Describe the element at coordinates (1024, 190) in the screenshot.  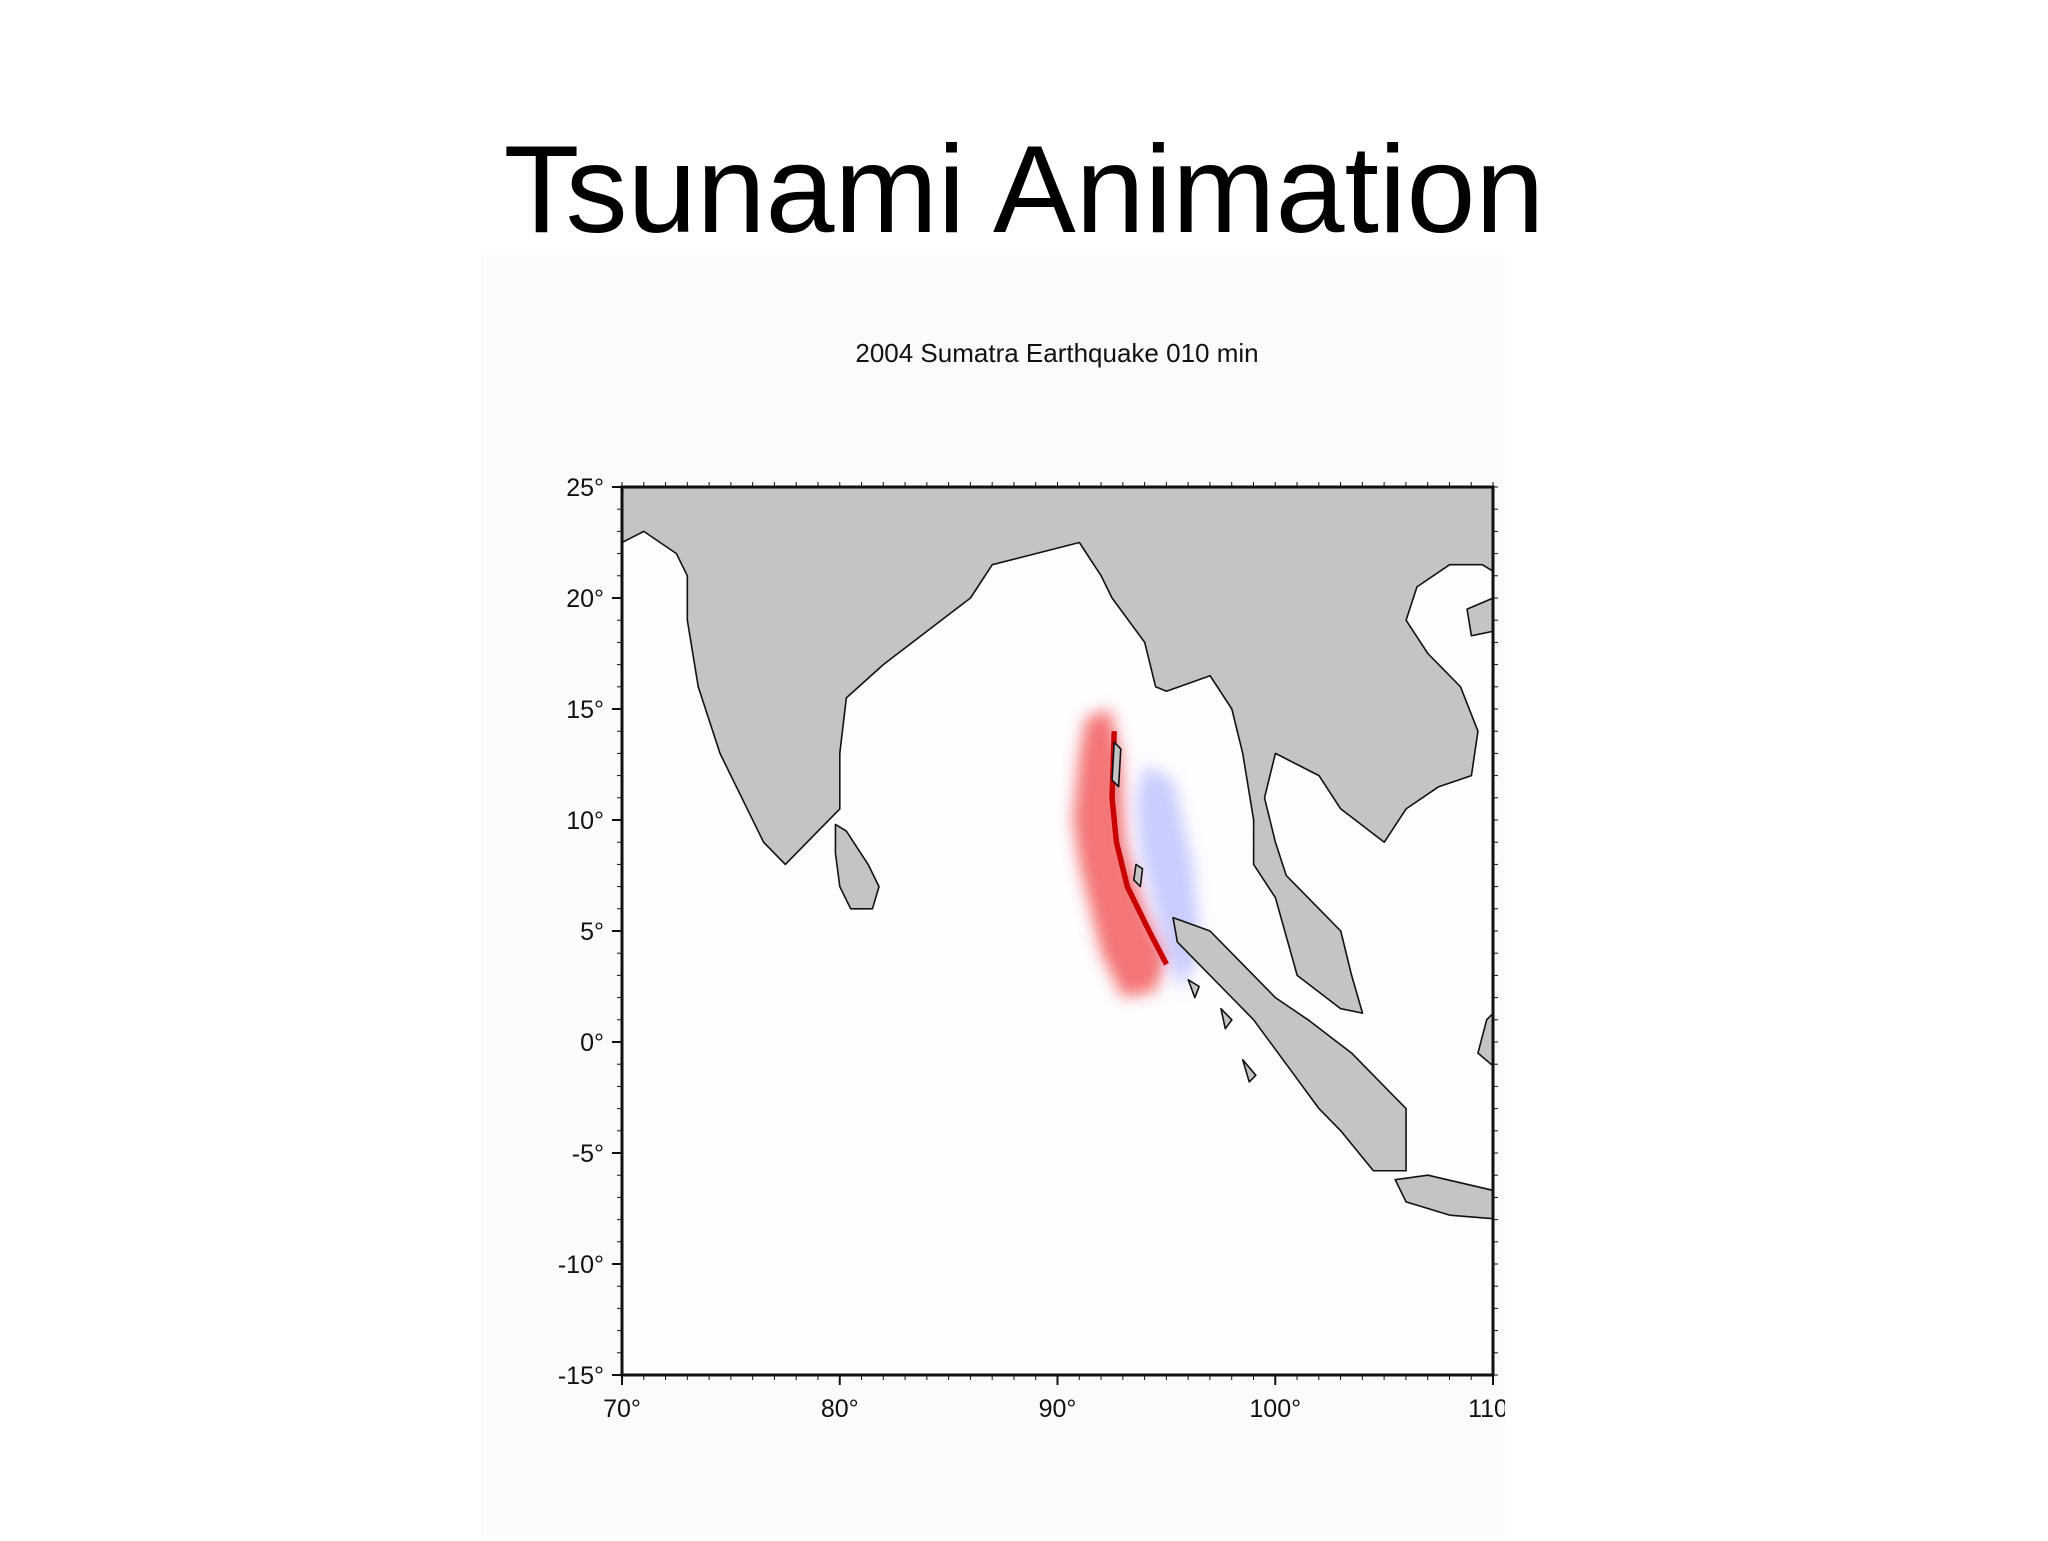
I see `slide-title: Tsunami Animation` at that location.